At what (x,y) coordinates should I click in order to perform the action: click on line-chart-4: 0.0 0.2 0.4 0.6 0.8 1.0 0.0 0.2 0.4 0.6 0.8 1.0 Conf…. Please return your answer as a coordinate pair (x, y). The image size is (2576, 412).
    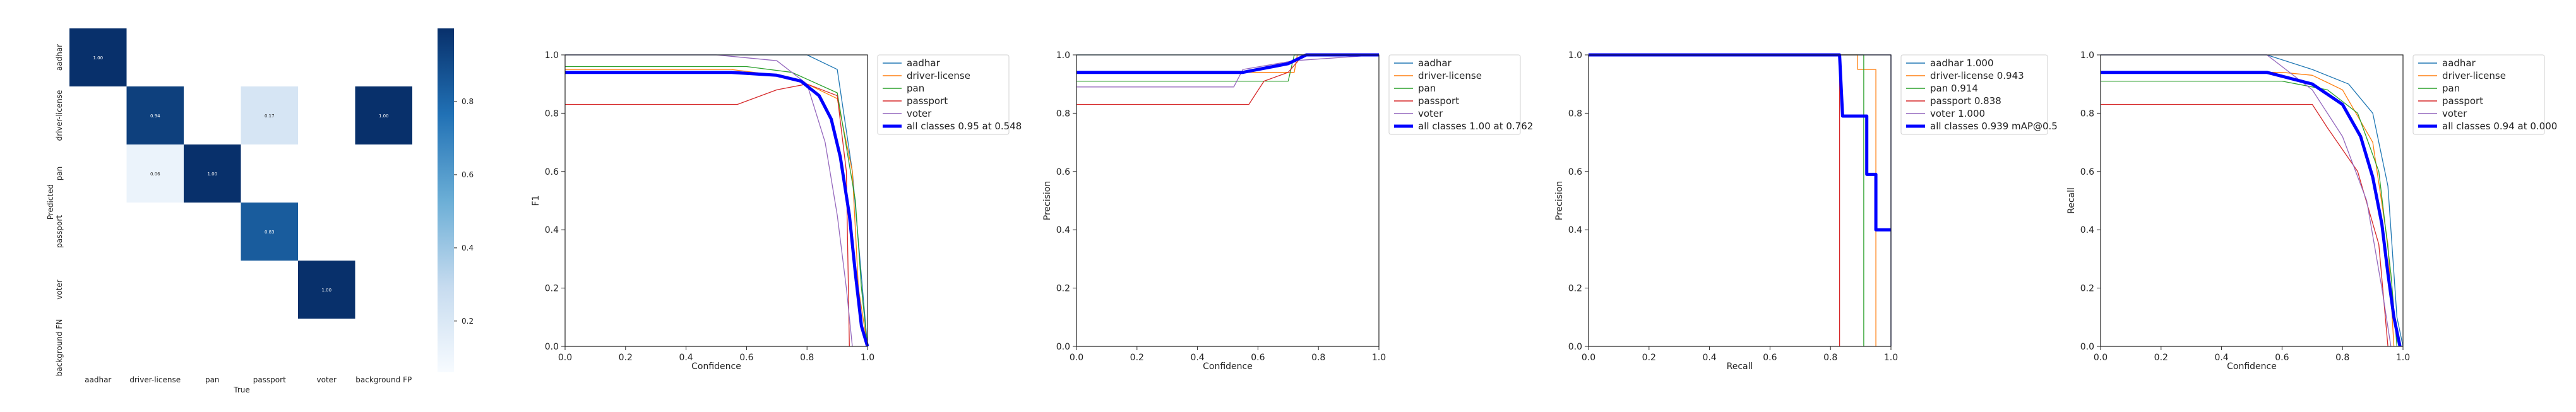
    Looking at the image, I should click on (2311, 211).